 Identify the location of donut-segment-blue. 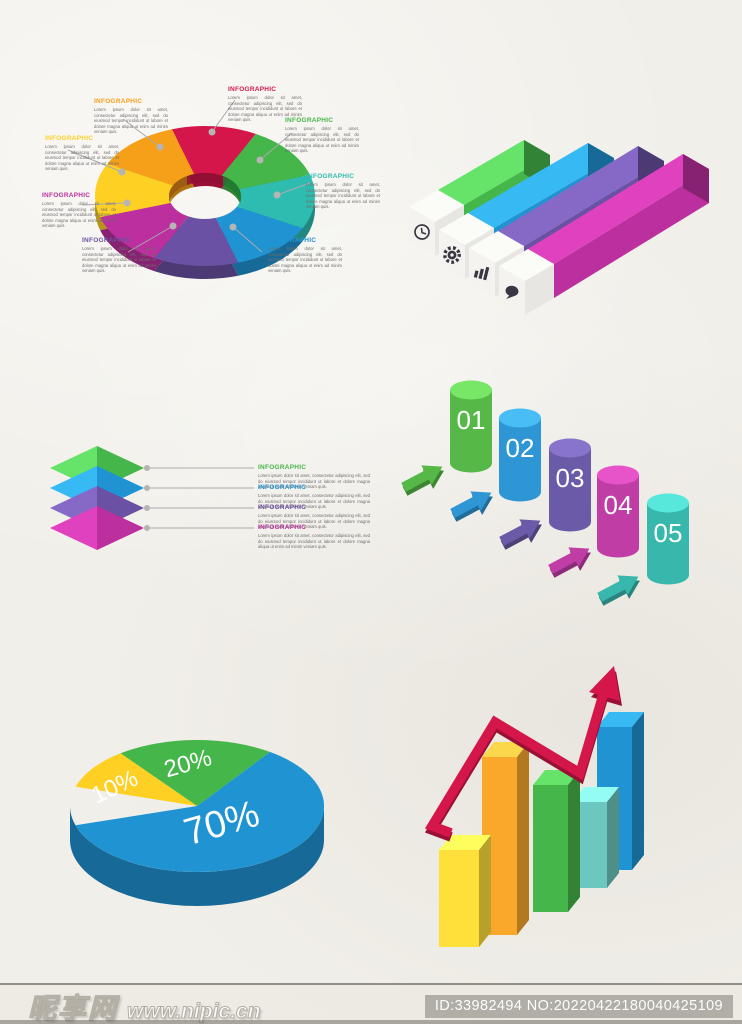
(259, 234).